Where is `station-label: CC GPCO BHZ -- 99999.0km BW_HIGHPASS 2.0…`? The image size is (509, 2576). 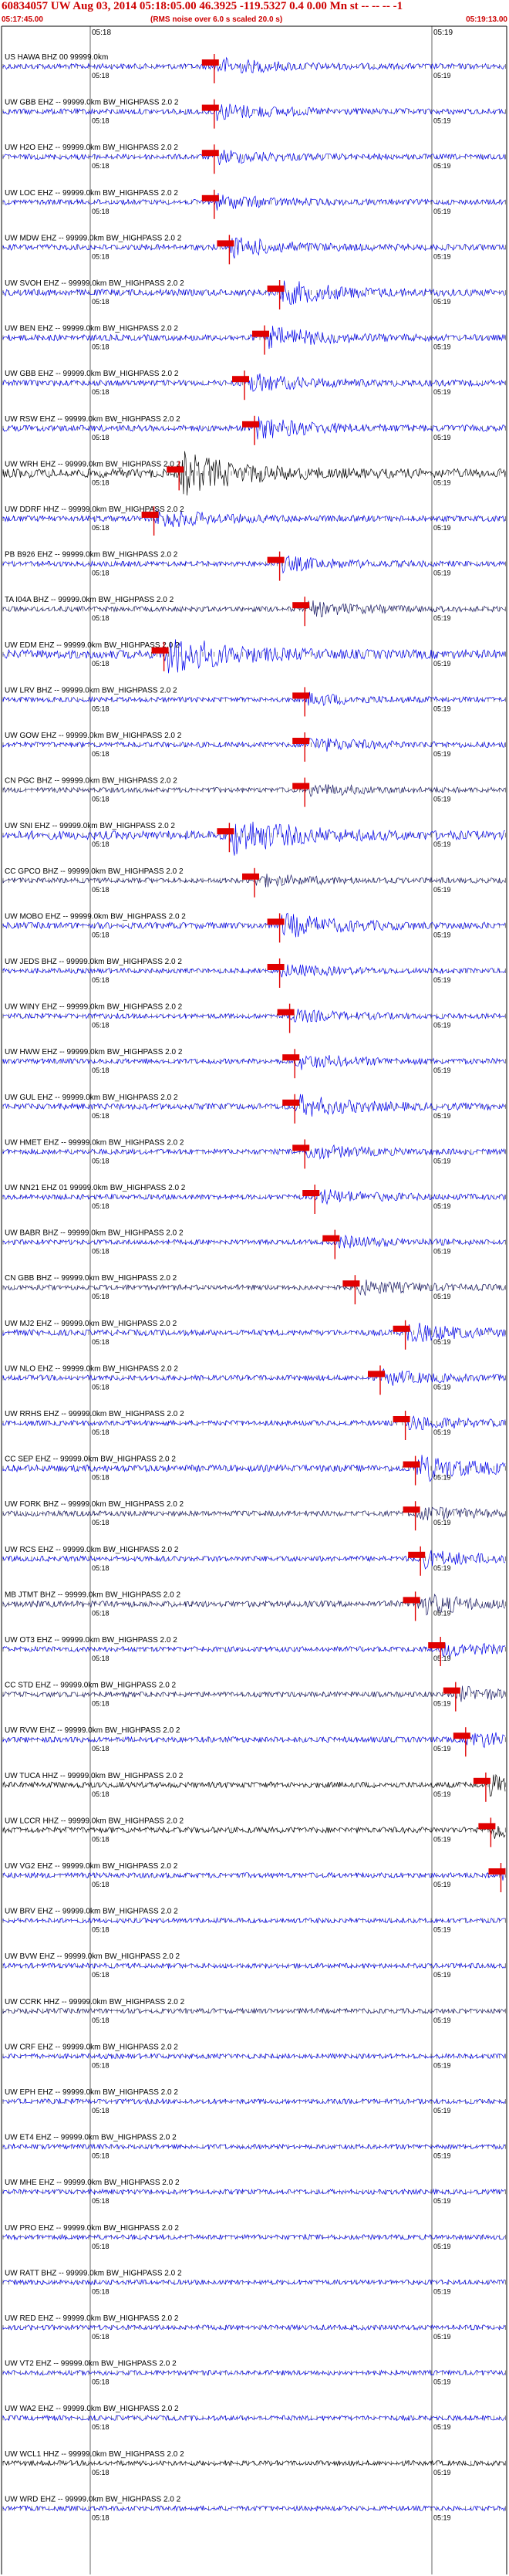 station-label: CC GPCO BHZ -- 99999.0km BW_HIGHPASS 2.0… is located at coordinates (94, 871).